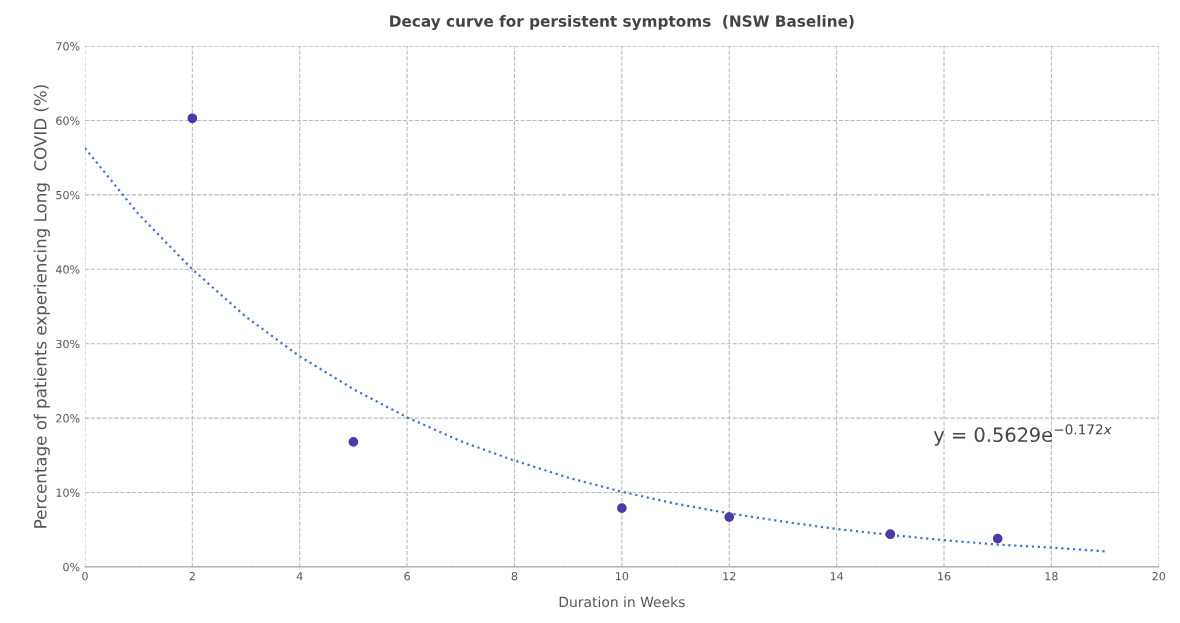  What do you see at coordinates (68, 195) in the screenshot?
I see `y-tick-label: 50%` at bounding box center [68, 195].